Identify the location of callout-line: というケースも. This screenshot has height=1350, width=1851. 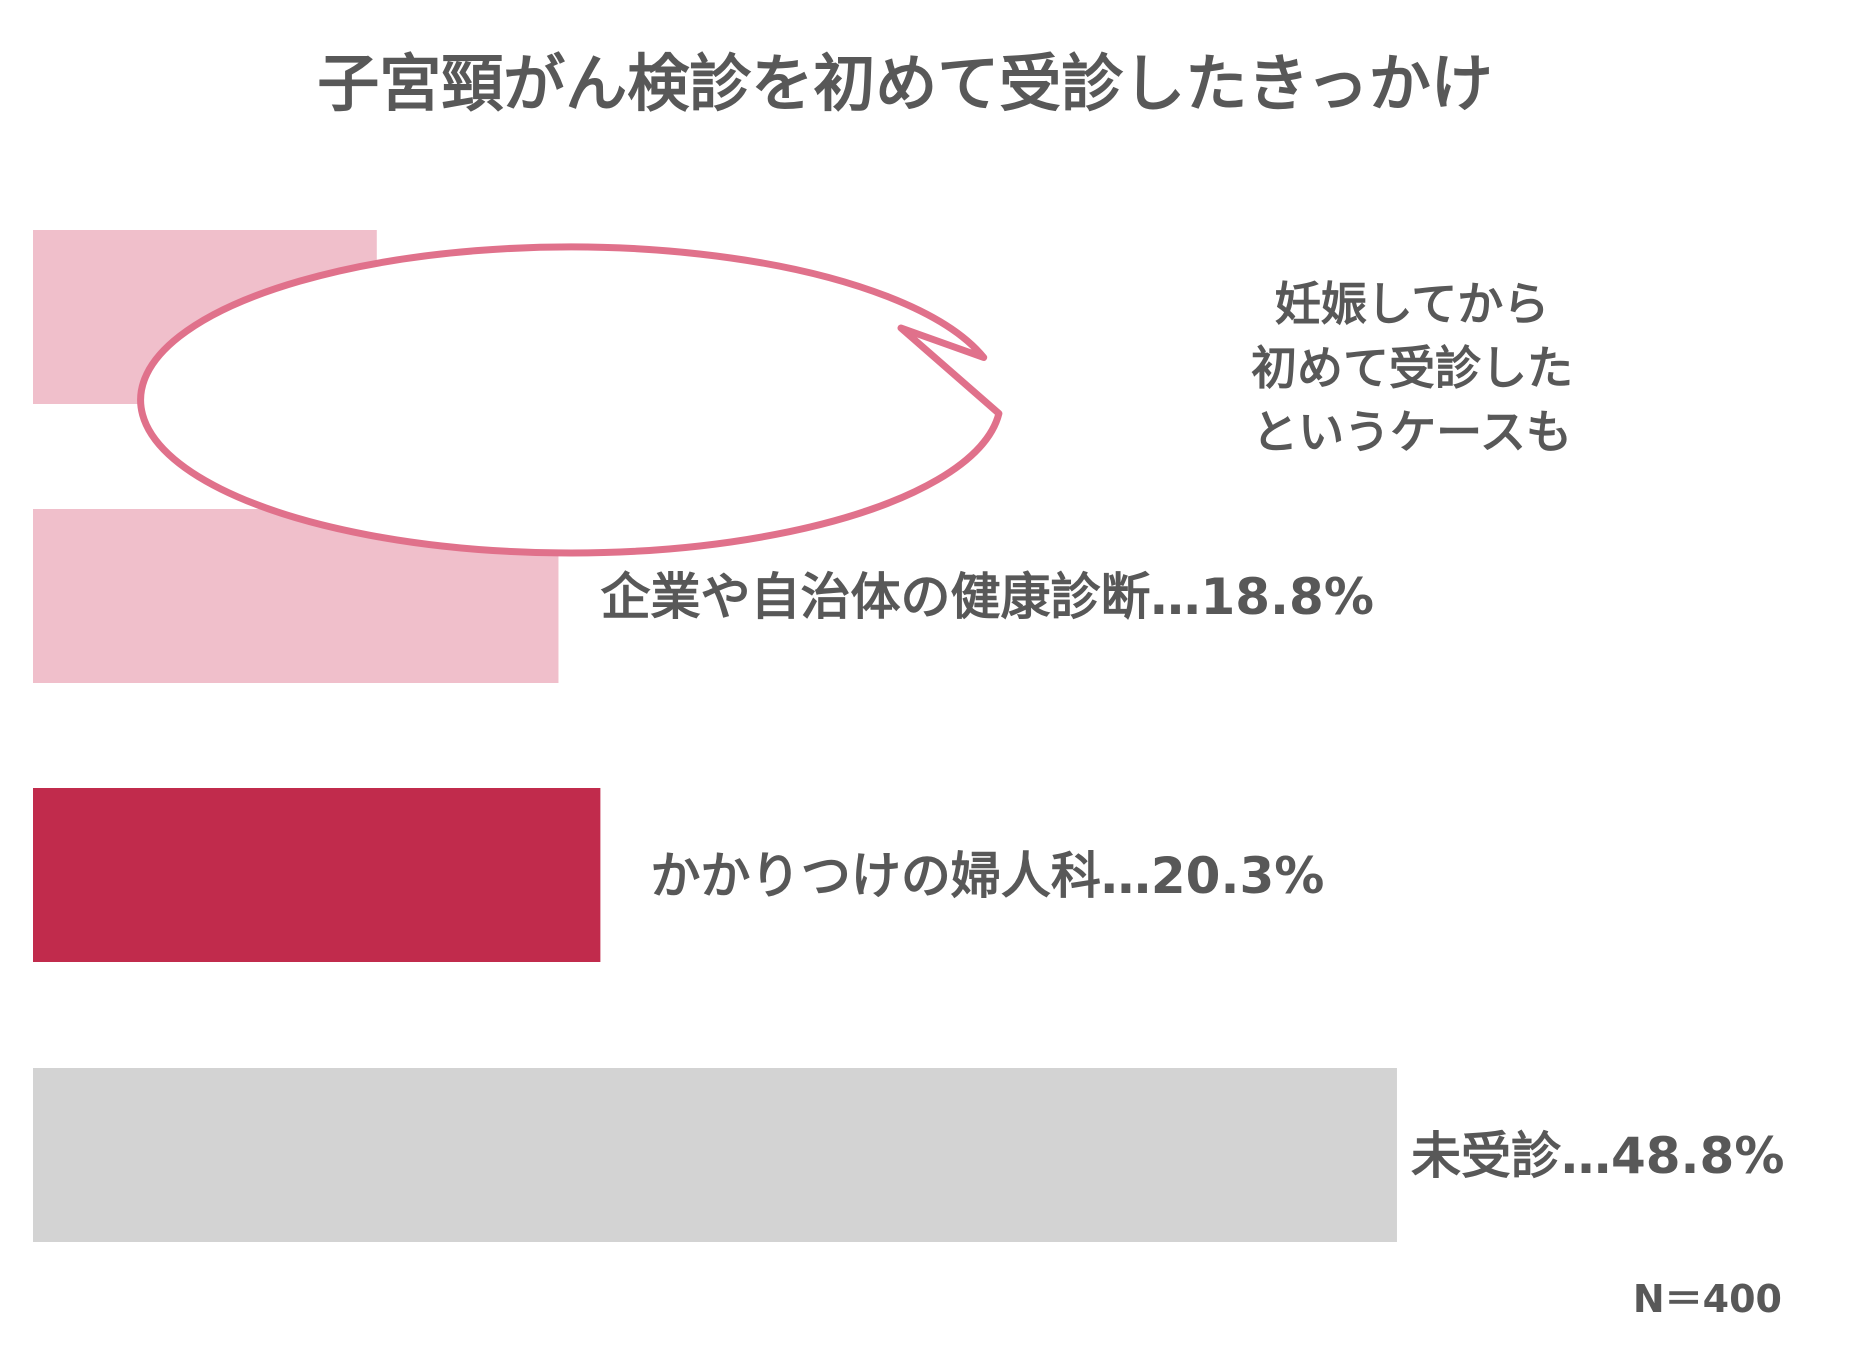
(1412, 432).